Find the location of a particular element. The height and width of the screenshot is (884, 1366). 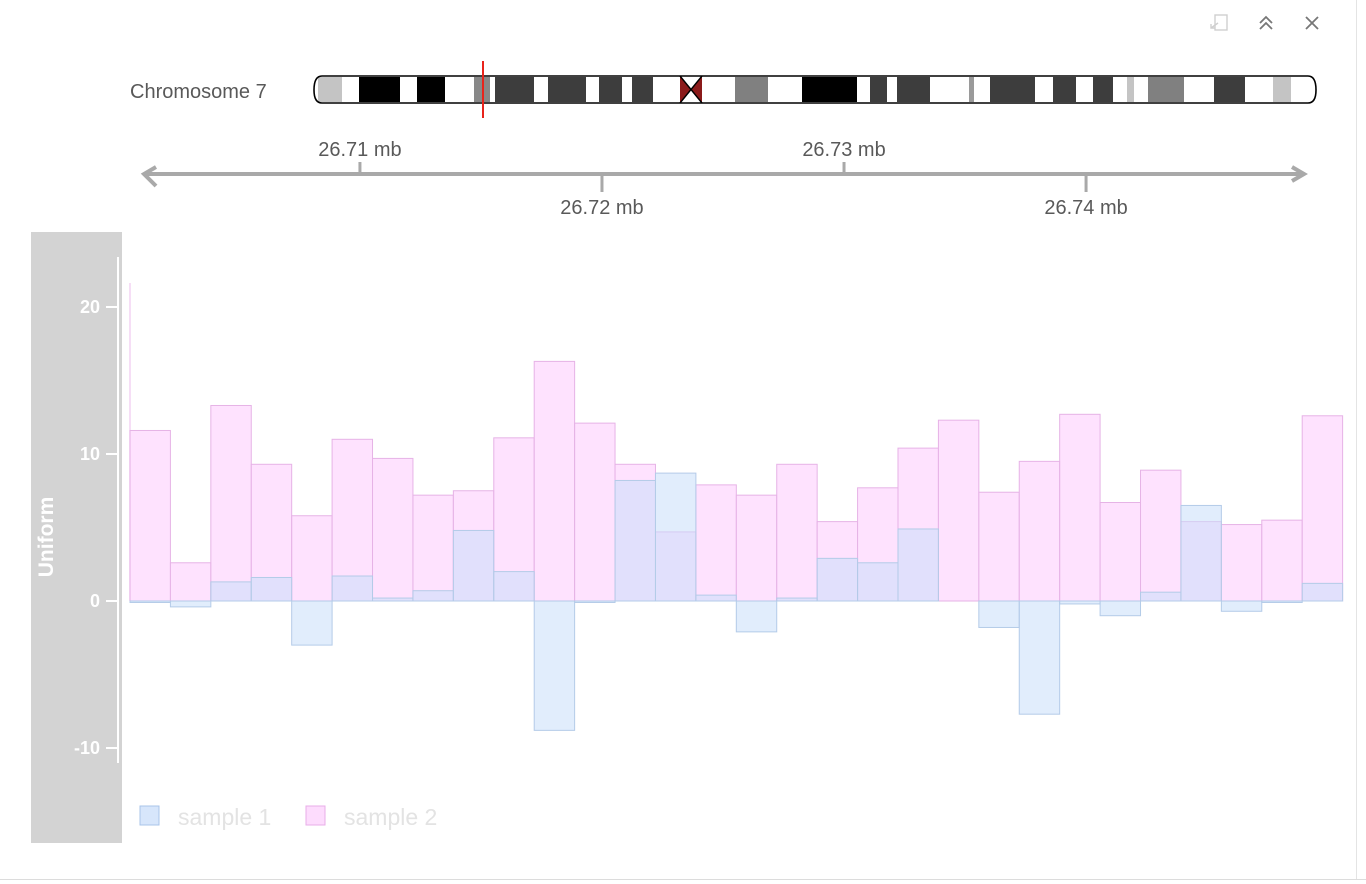

window-controls is located at coordinates (1266, 23).